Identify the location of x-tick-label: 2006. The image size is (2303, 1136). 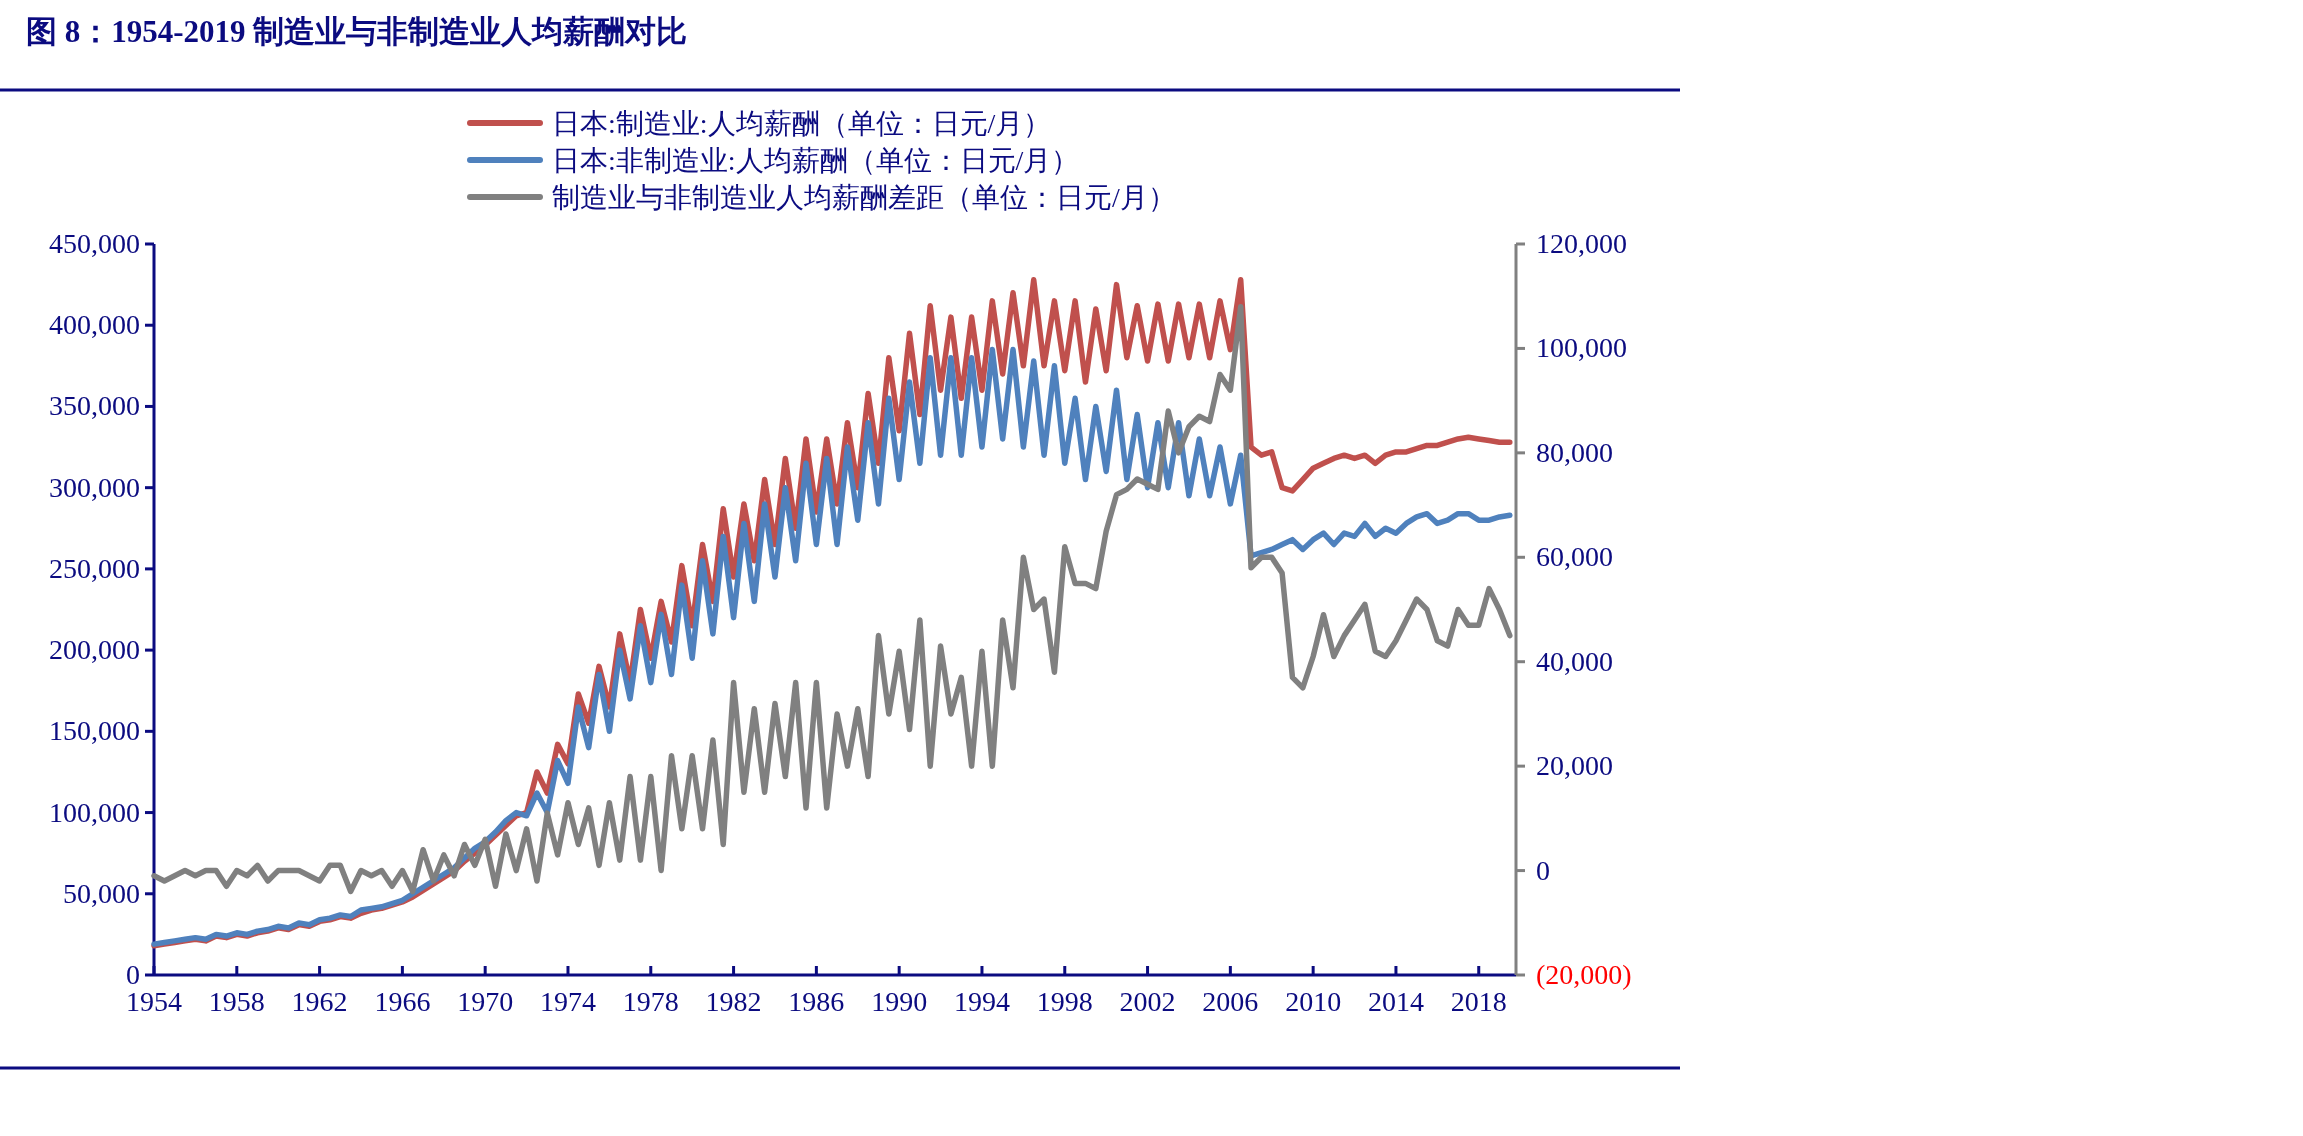
(1230, 1001).